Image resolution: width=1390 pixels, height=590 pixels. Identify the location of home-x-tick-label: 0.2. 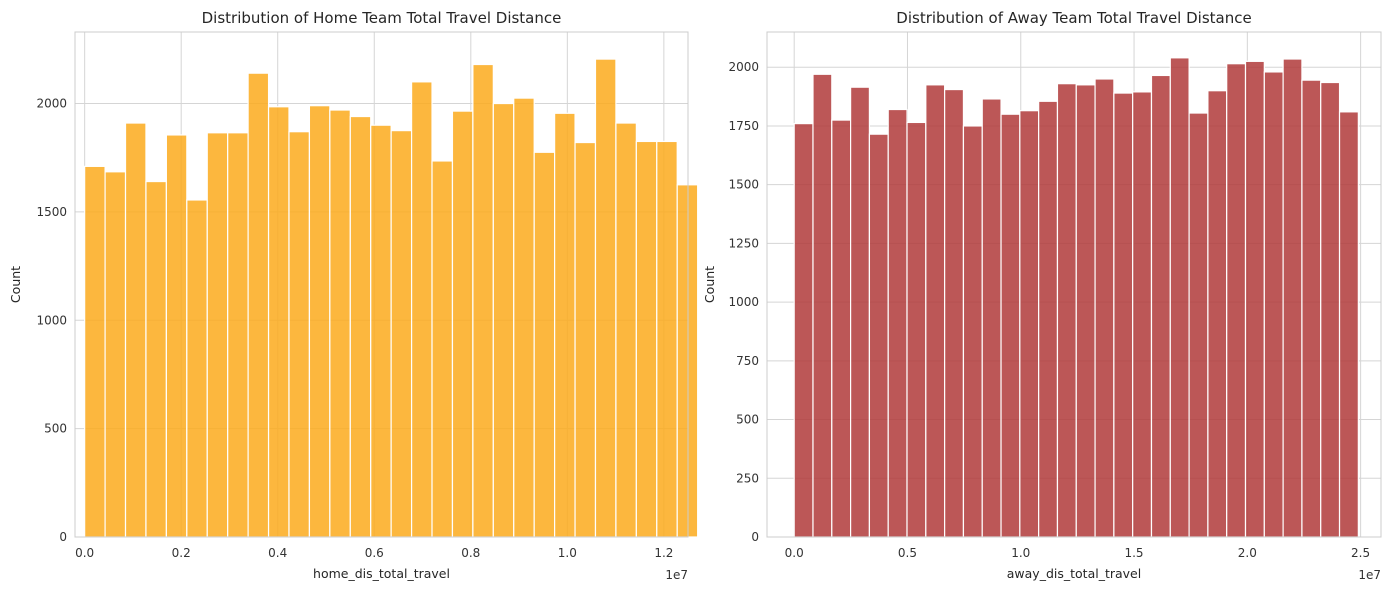
(181, 553).